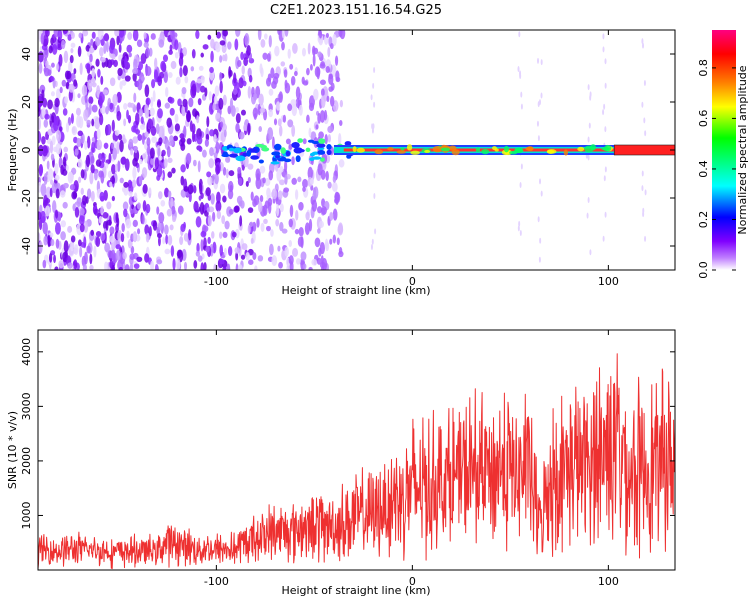  What do you see at coordinates (703, 119) in the screenshot?
I see `colorbar-tick-label: 0.6` at bounding box center [703, 119].